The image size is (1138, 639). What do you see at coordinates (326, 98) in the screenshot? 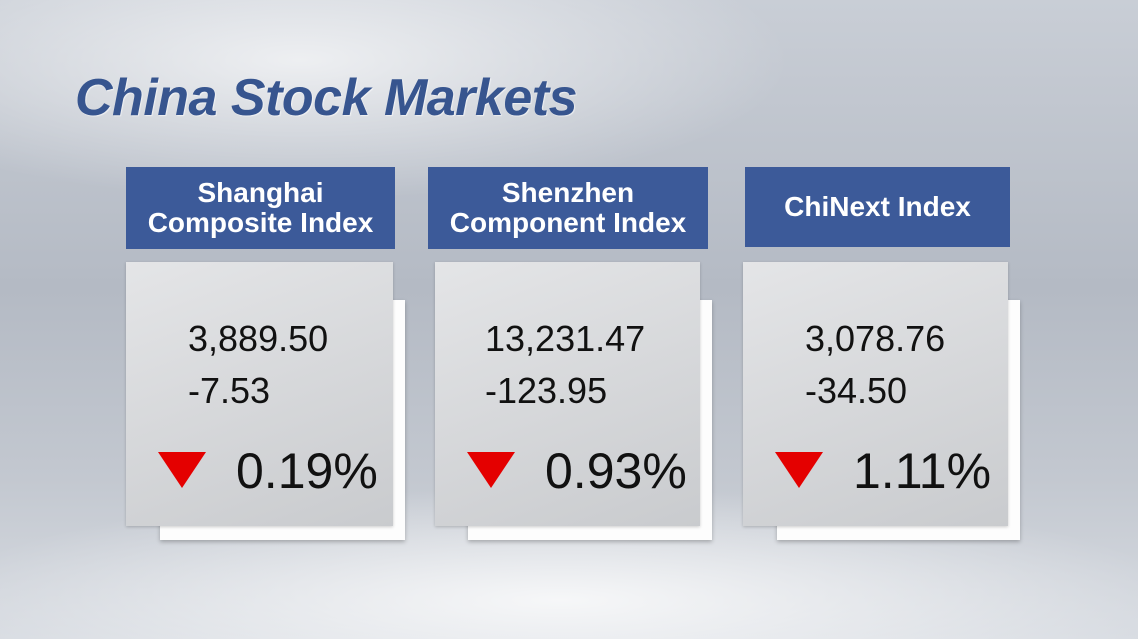
I see `title: China Stock Markets` at bounding box center [326, 98].